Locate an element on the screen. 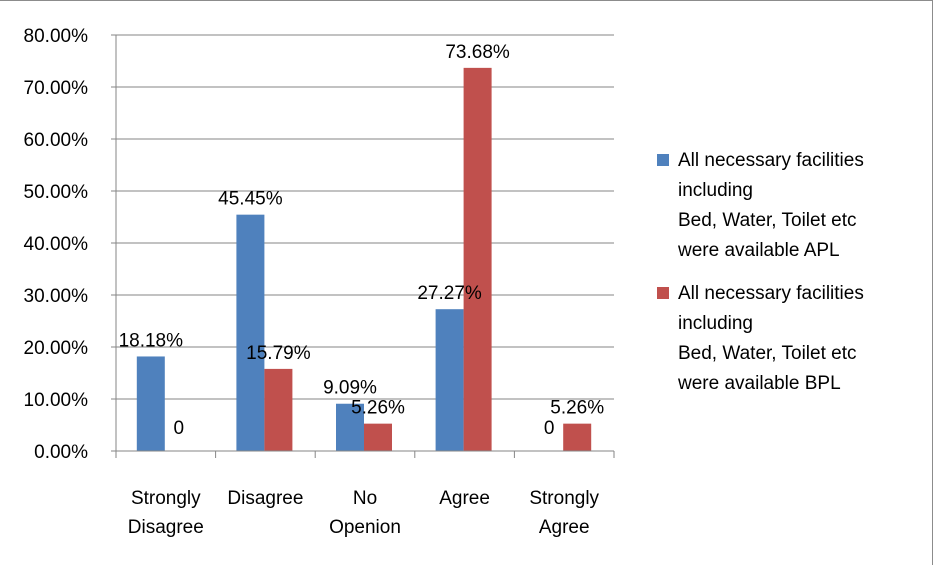 This screenshot has height=566, width=933. data-label: 9.09% is located at coordinates (350, 388).